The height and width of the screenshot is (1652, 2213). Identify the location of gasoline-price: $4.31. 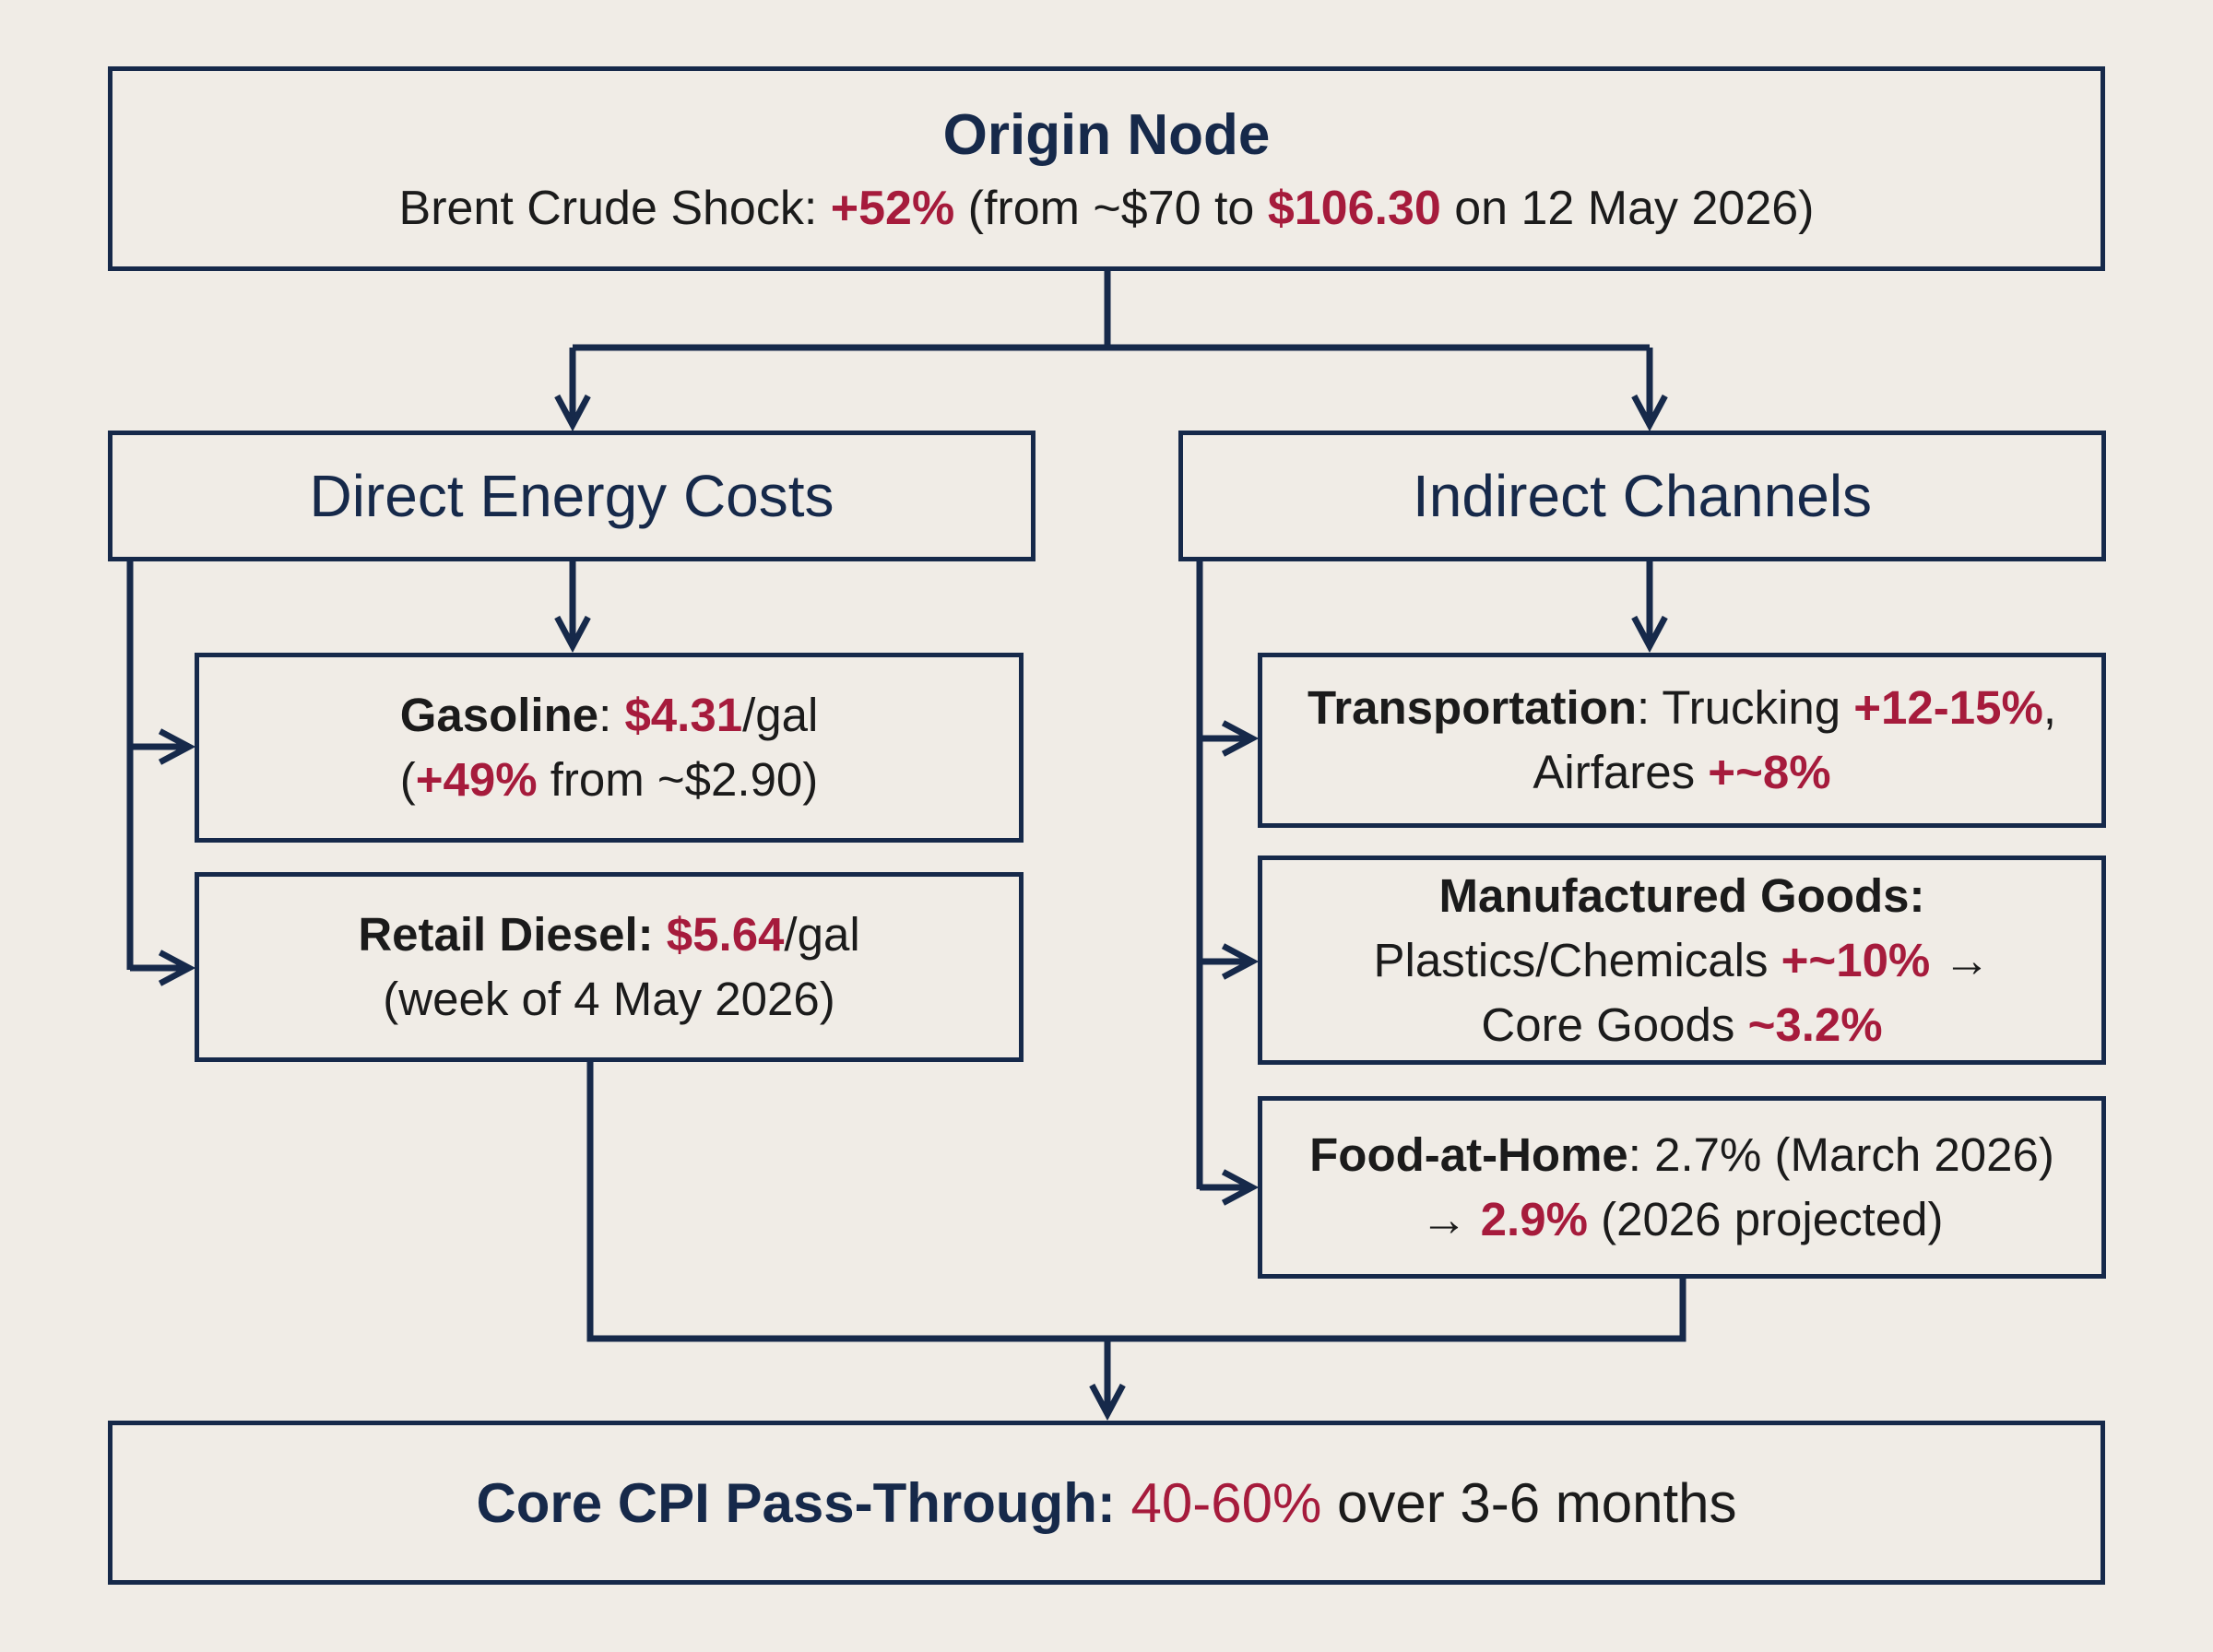
(683, 715).